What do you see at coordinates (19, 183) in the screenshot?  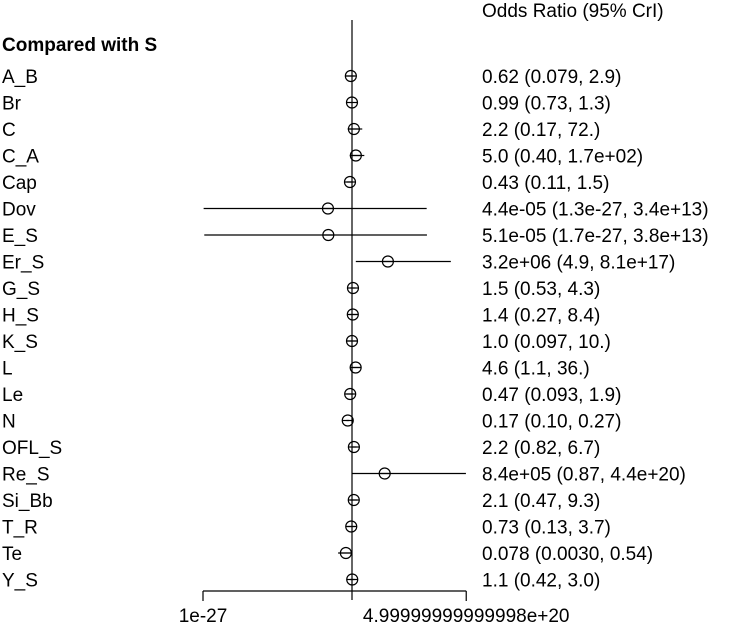 I see `row-label: Cap` at bounding box center [19, 183].